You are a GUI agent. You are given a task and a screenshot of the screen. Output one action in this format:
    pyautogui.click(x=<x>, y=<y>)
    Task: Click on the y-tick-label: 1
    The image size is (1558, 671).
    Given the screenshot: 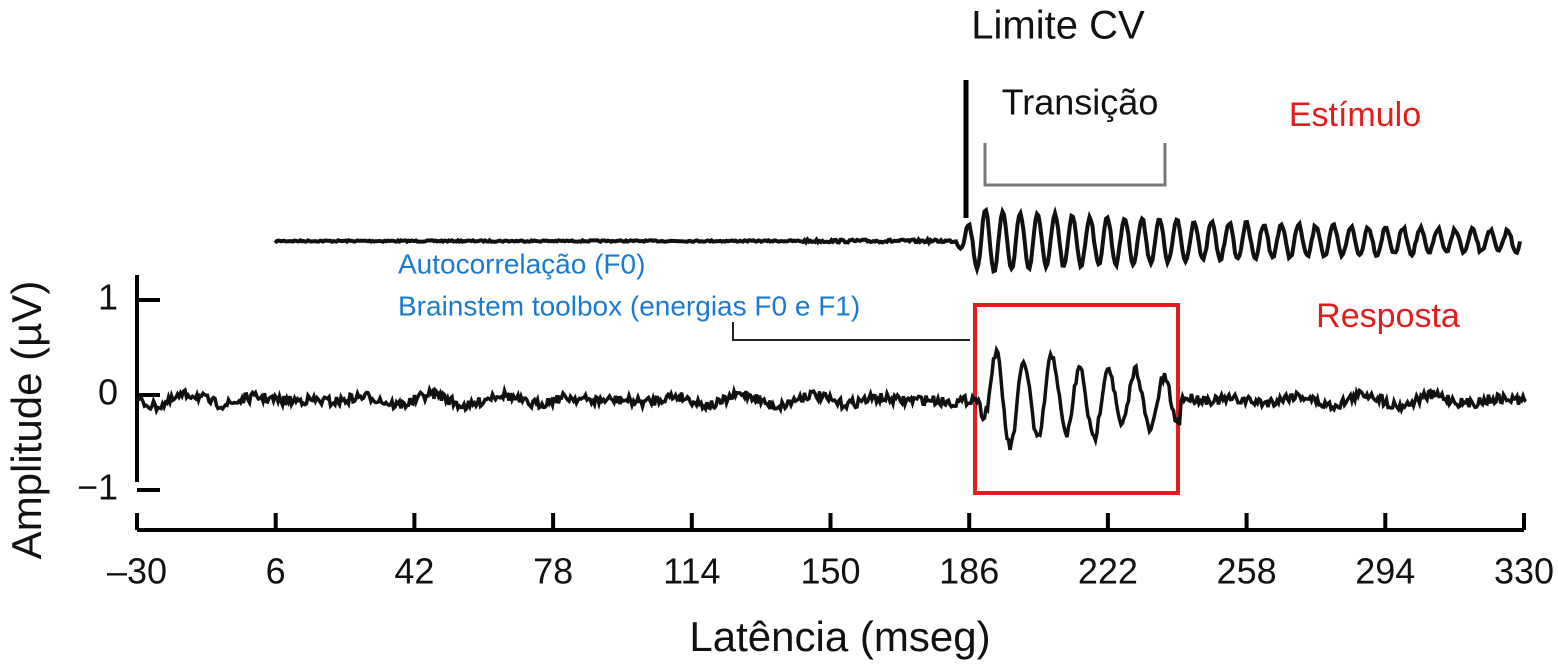 What is the action you would take?
    pyautogui.click(x=108, y=297)
    